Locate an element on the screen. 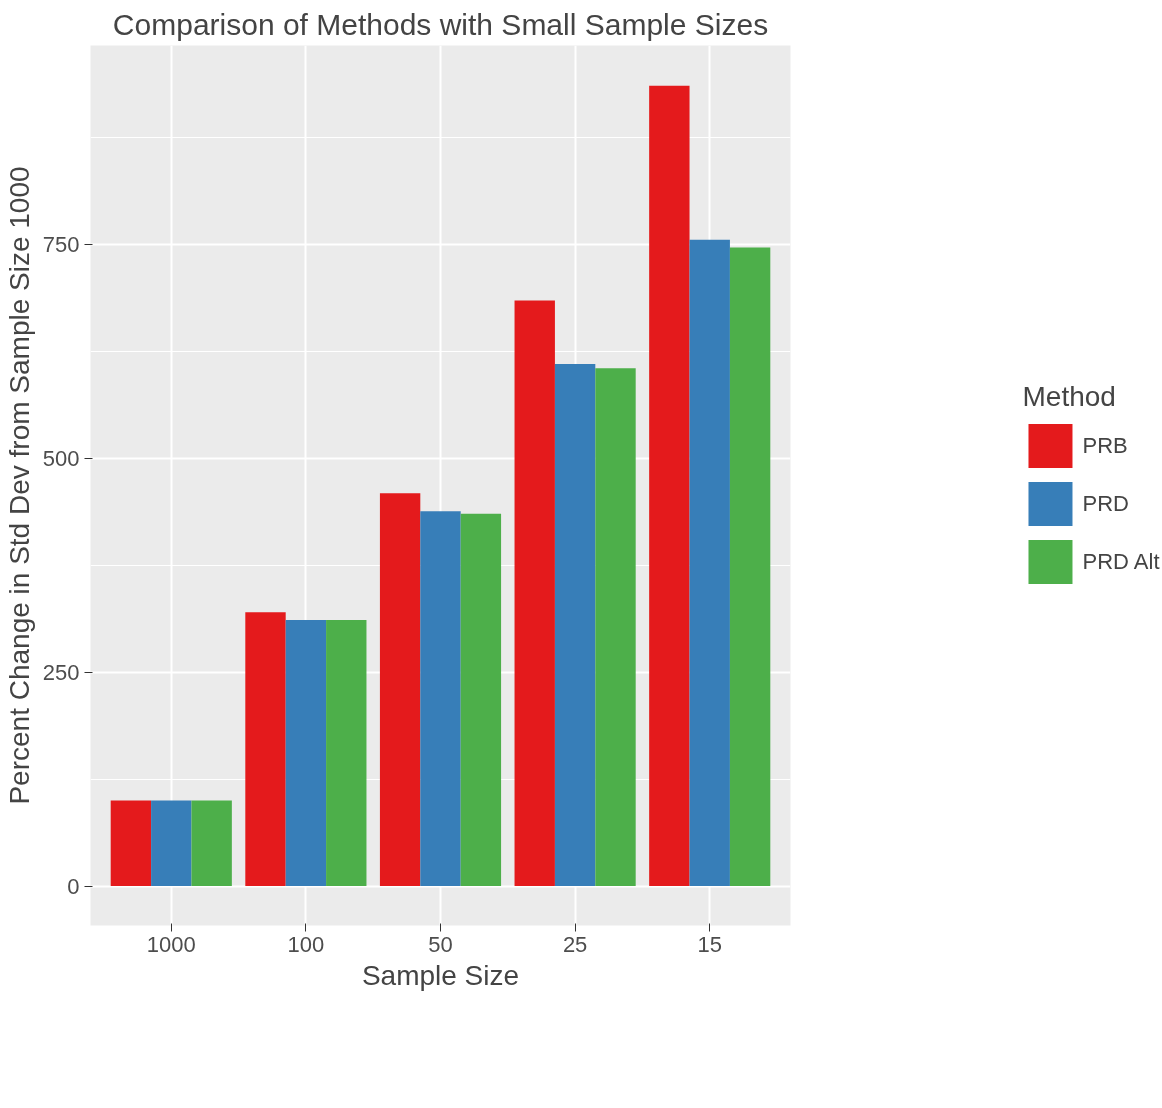  y-tick-label: 750 is located at coordinates (61, 244).